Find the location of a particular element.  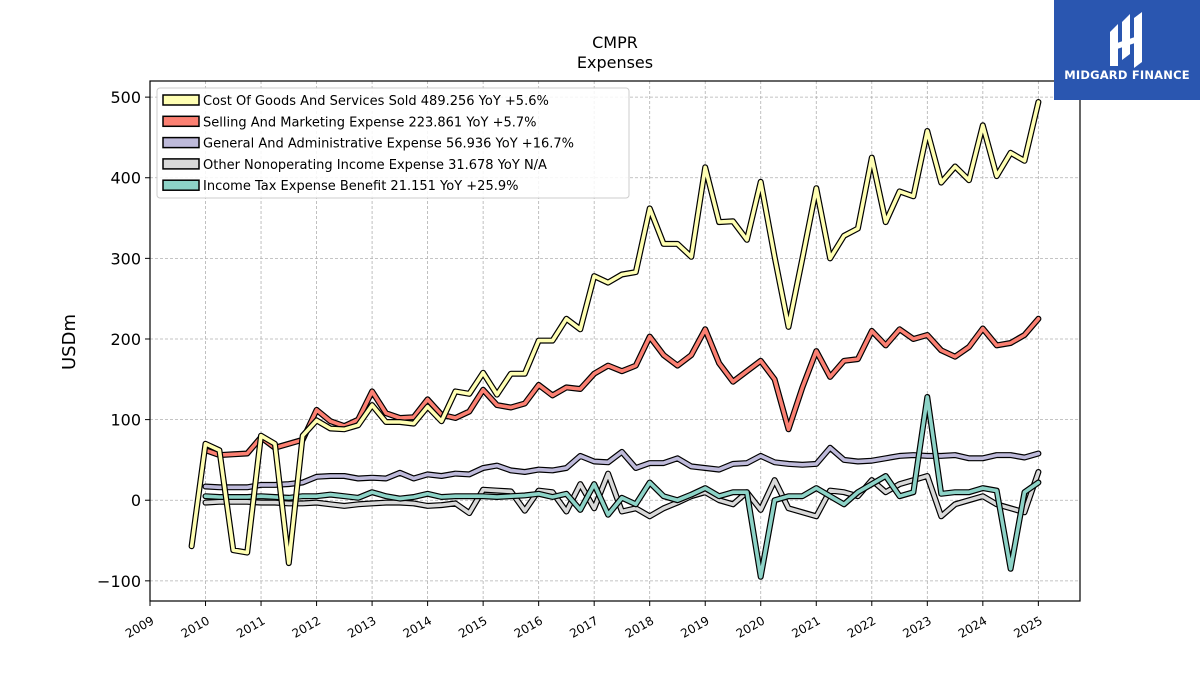

x-tick-label: 2011 is located at coordinates (250, 626).